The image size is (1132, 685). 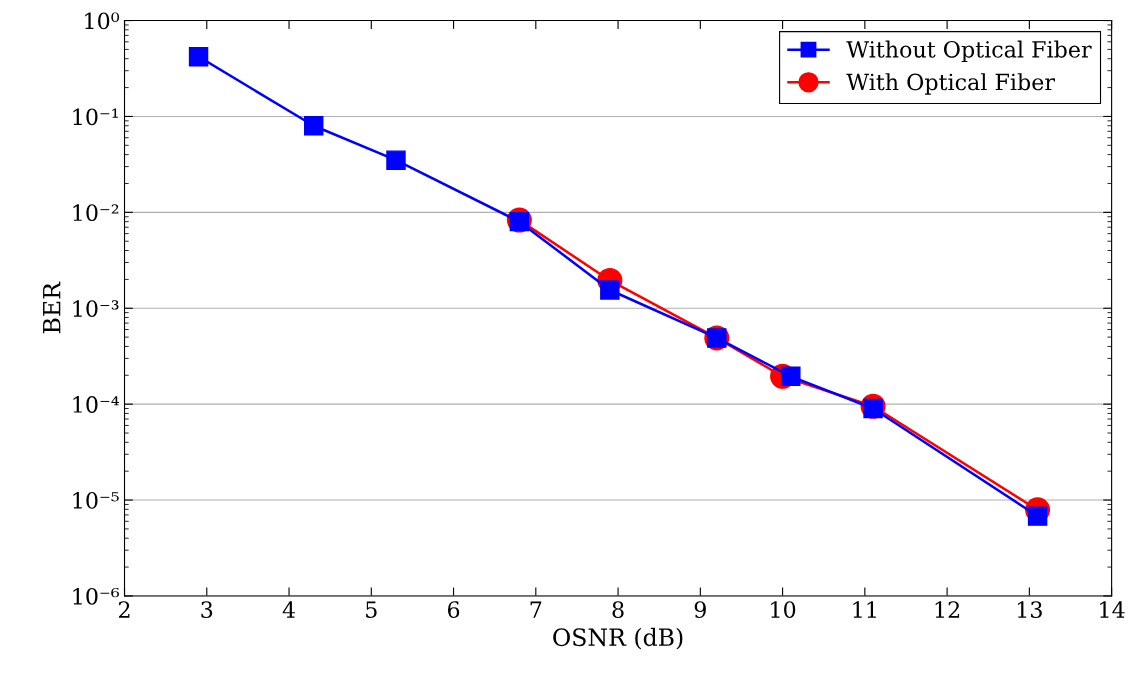 What do you see at coordinates (864, 609) in the screenshot?
I see `x-tick-label: 11` at bounding box center [864, 609].